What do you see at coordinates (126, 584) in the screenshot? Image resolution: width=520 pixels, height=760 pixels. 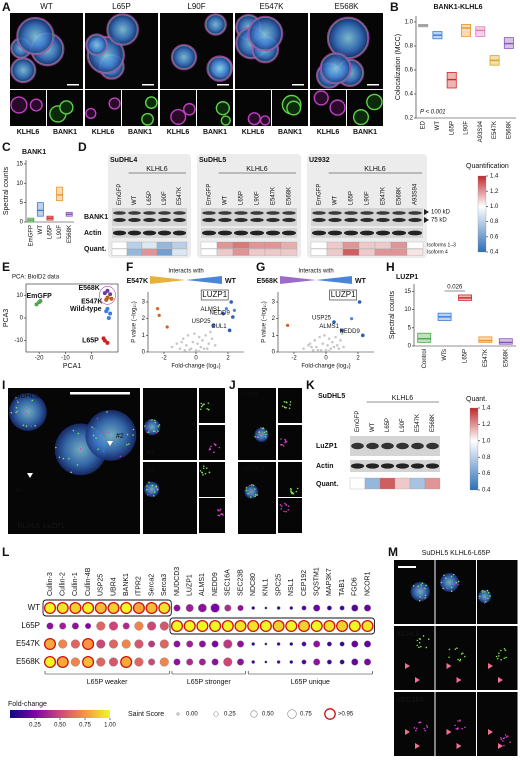 I see `protein-label: BANK1` at bounding box center [126, 584].